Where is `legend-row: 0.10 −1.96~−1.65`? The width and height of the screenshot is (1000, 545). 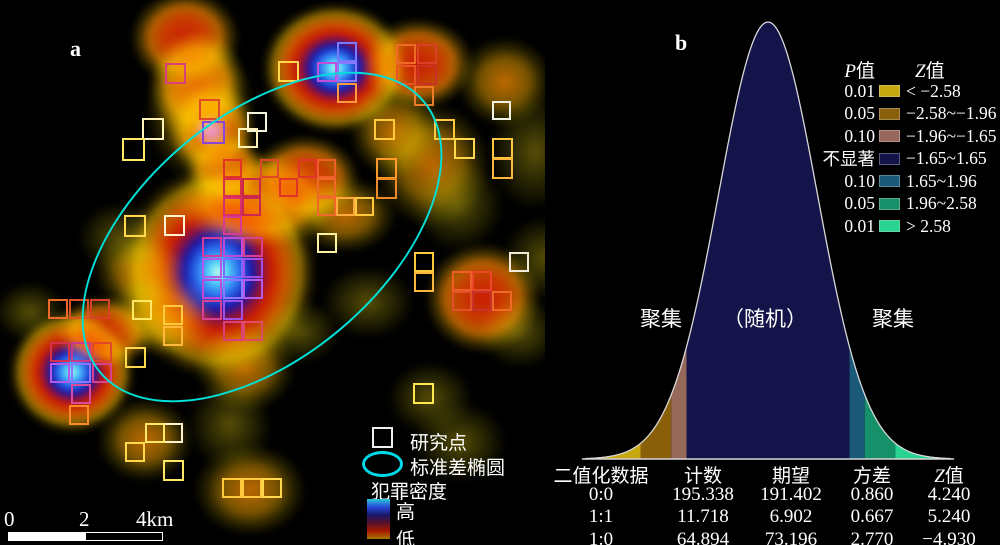
legend-row: 0.10 −1.96~−1.65 is located at coordinates (905, 136).